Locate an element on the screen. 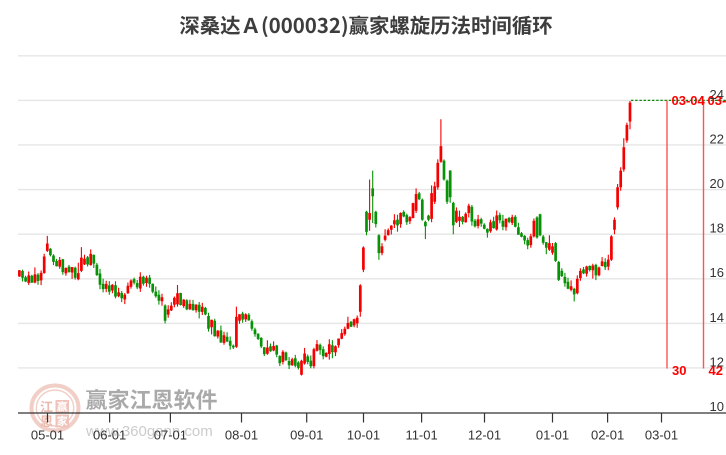 The width and height of the screenshot is (726, 455). svg-text: 10-01 is located at coordinates (363, 435).